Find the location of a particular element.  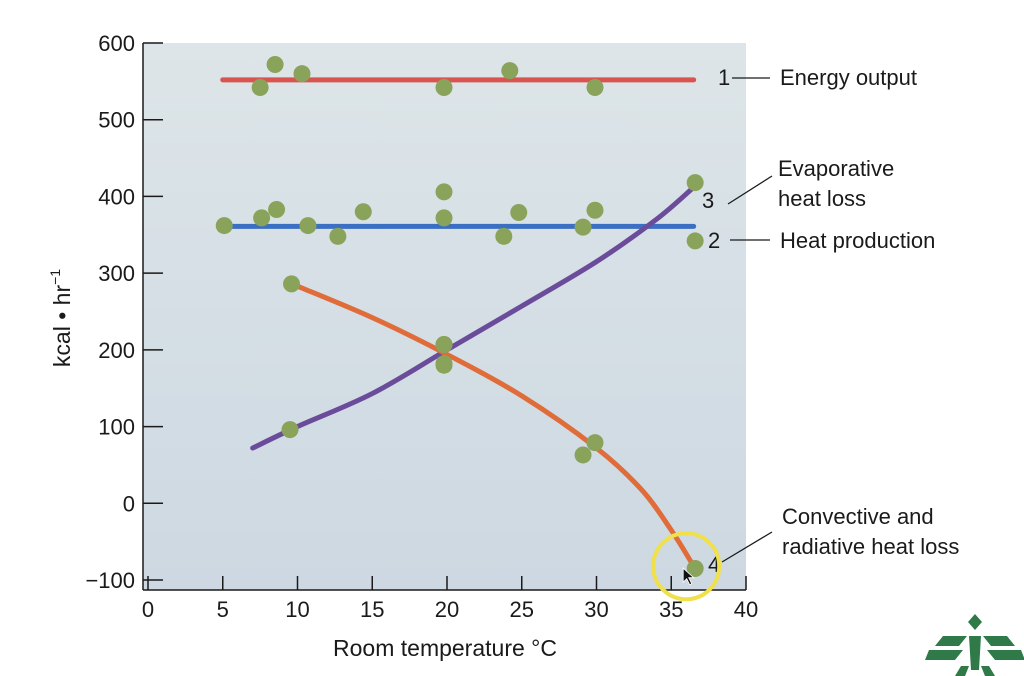

university-logo is located at coordinates (974, 645).